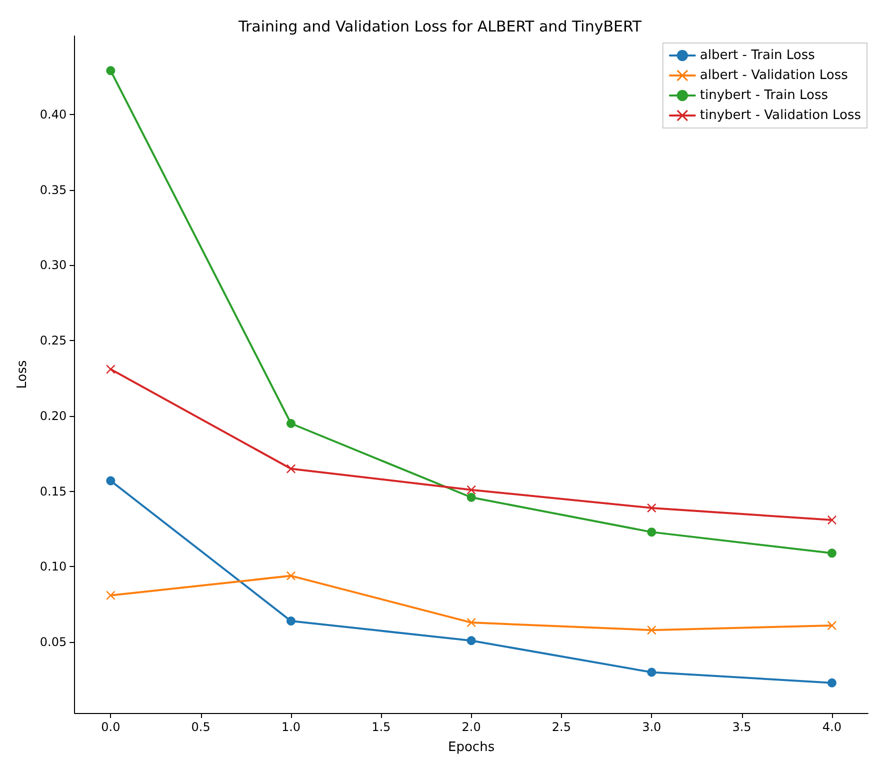 The width and height of the screenshot is (880, 771). What do you see at coordinates (440, 27) in the screenshot?
I see `chart-title: Training and Validation Loss for ALBERT and TinyBERT` at bounding box center [440, 27].